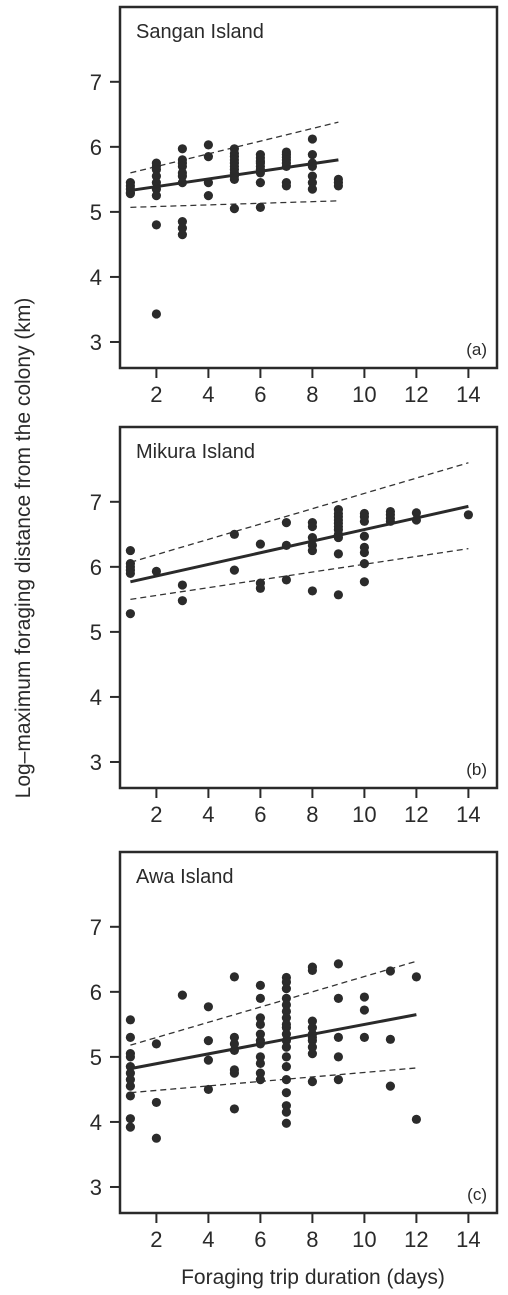 Image resolution: width=508 pixels, height=1295 pixels. Describe the element at coordinates (312, 1239) in the screenshot. I see `x-tick-label: 8` at that location.